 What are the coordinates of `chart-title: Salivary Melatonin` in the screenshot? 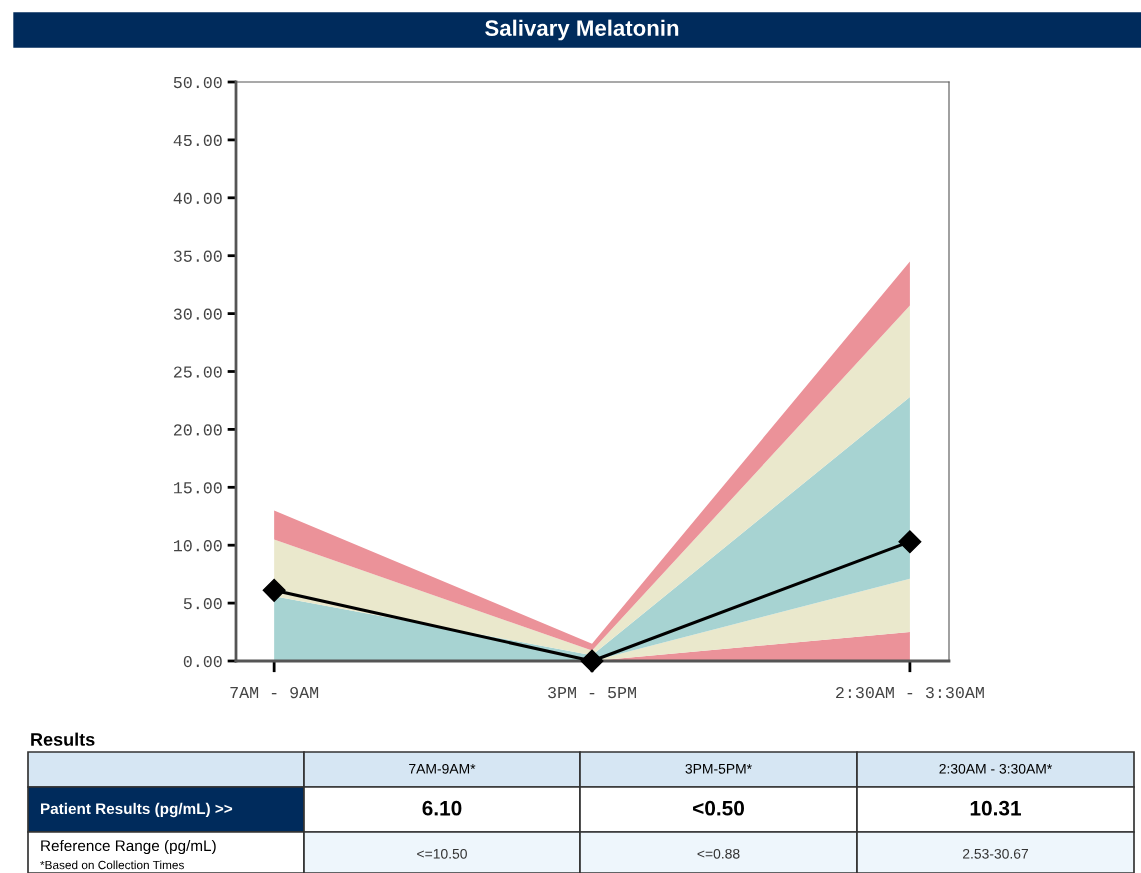 It's located at (582, 30).